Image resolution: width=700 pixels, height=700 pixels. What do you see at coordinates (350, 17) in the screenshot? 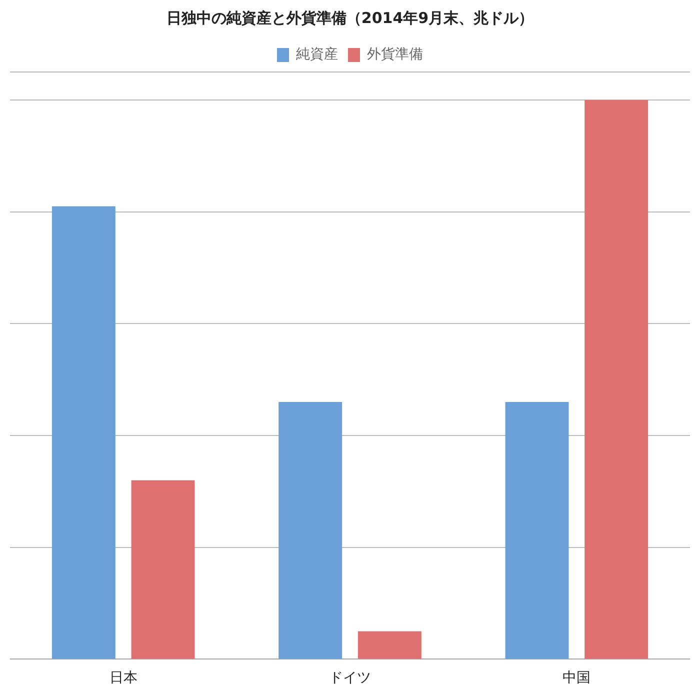
I see `chart-title: 日独中の純資産と外貨準備（2014年9月末、兆ドル）` at bounding box center [350, 17].